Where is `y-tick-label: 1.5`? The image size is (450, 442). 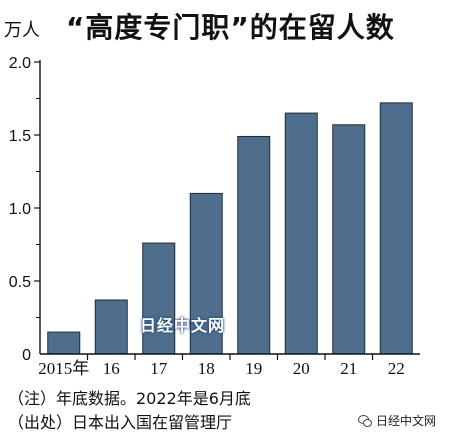 y-tick-label: 1.5 is located at coordinates (20, 136).